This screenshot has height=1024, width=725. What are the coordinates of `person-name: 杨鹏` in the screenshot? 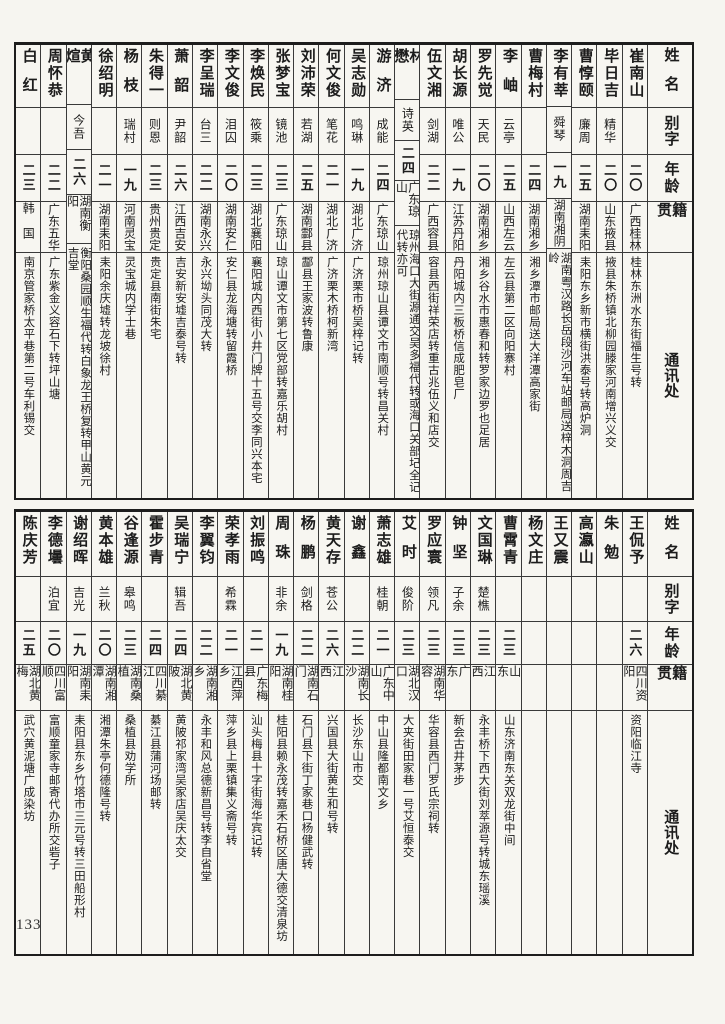 It's located at (306, 544).